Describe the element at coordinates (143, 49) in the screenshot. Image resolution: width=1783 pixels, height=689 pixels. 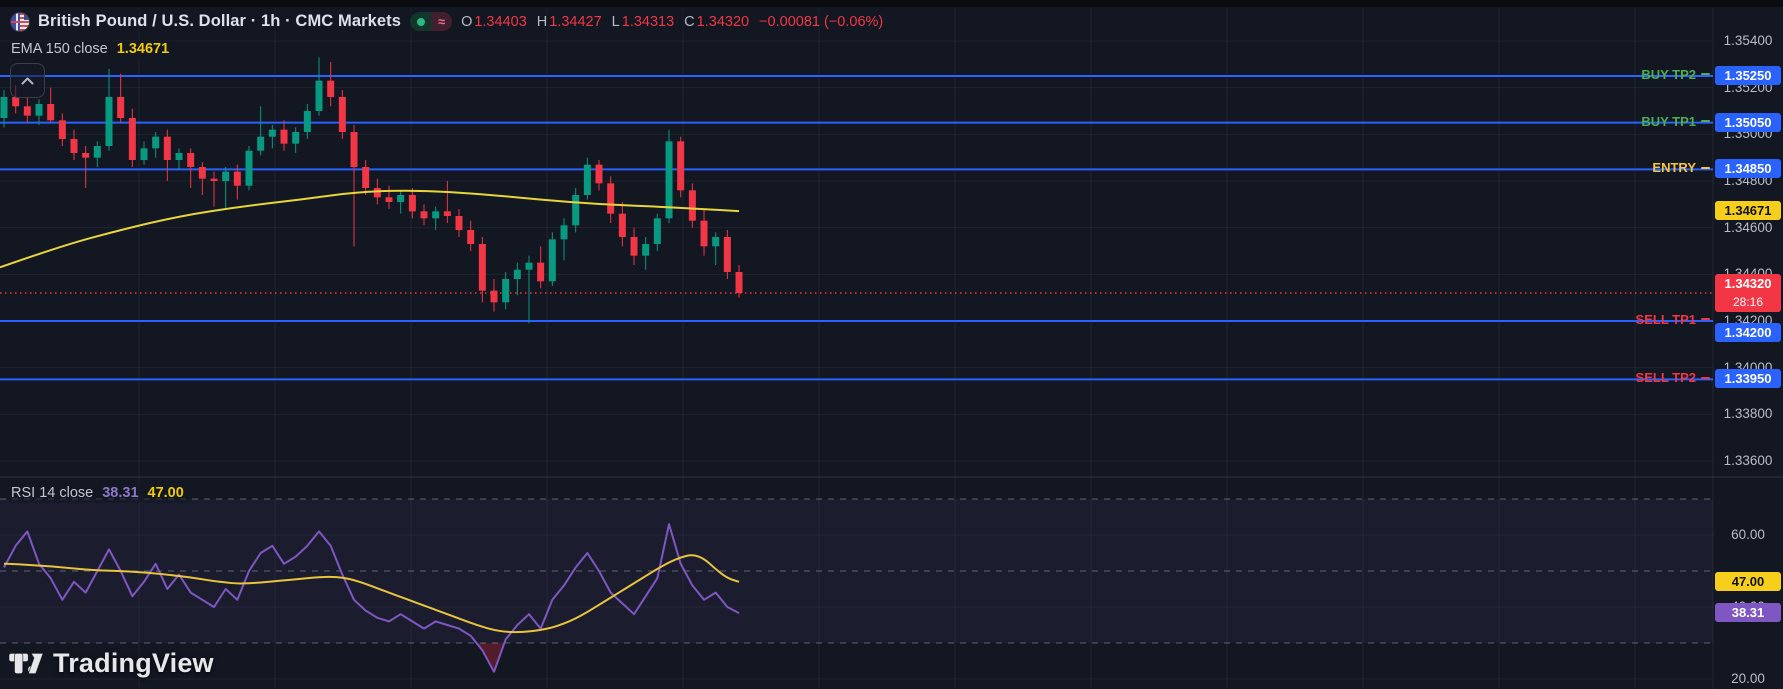
I see `ema-indicator-value: 1.34671` at that location.